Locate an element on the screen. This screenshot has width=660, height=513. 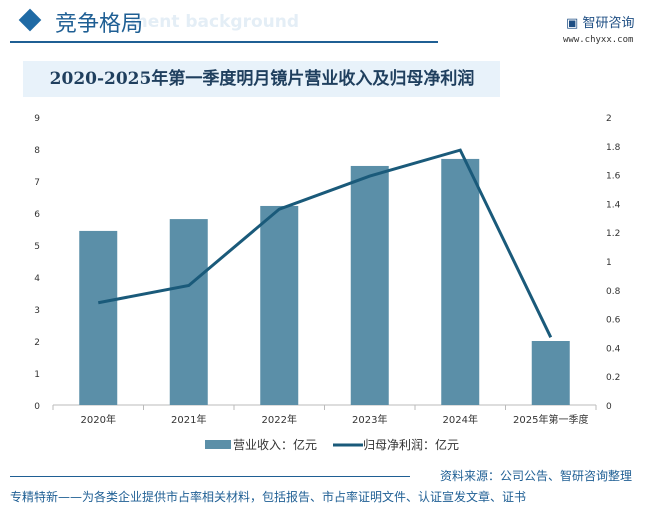
right-tick-label: 1.6 is located at coordinates (613, 177).